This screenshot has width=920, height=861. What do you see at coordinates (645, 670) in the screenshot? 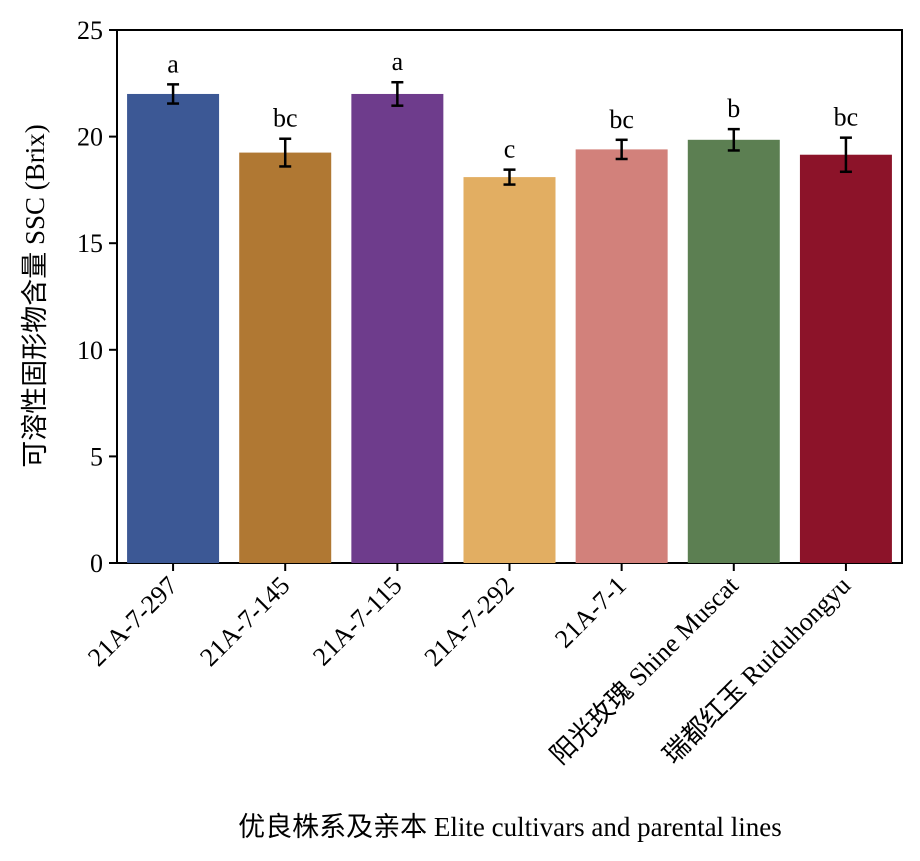
I see `x-tick-label: 阳光玫瑰 Shine Muscat` at bounding box center [645, 670].